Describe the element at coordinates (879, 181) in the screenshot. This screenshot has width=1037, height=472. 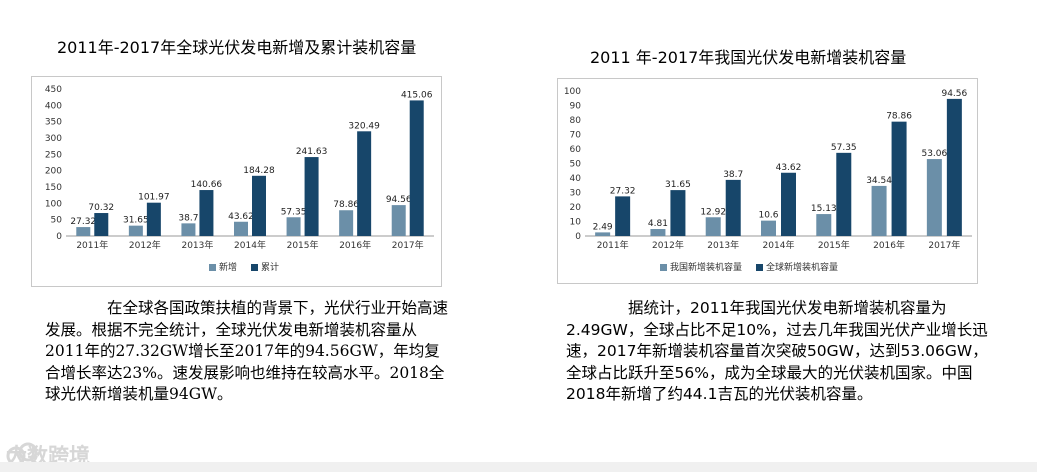
I see `chart2-data-label: 34.54` at that location.